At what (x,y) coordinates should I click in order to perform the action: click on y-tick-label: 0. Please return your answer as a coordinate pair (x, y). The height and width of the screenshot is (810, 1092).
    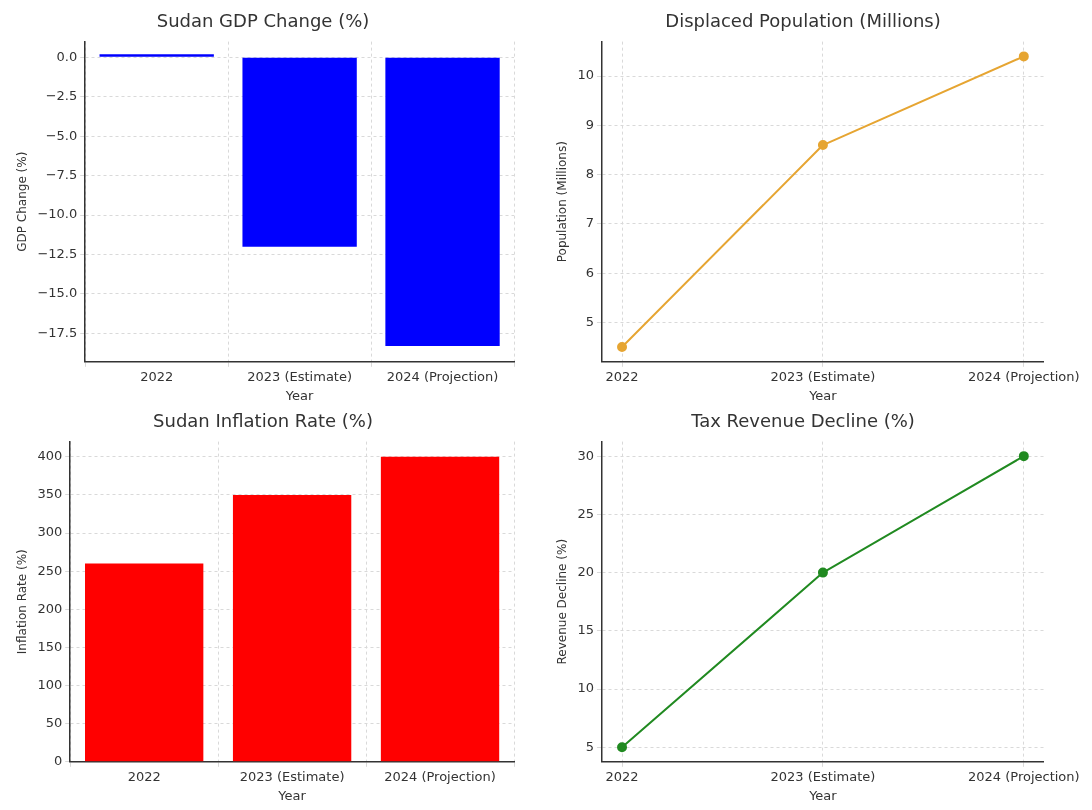
    Looking at the image, I should click on (58, 761).